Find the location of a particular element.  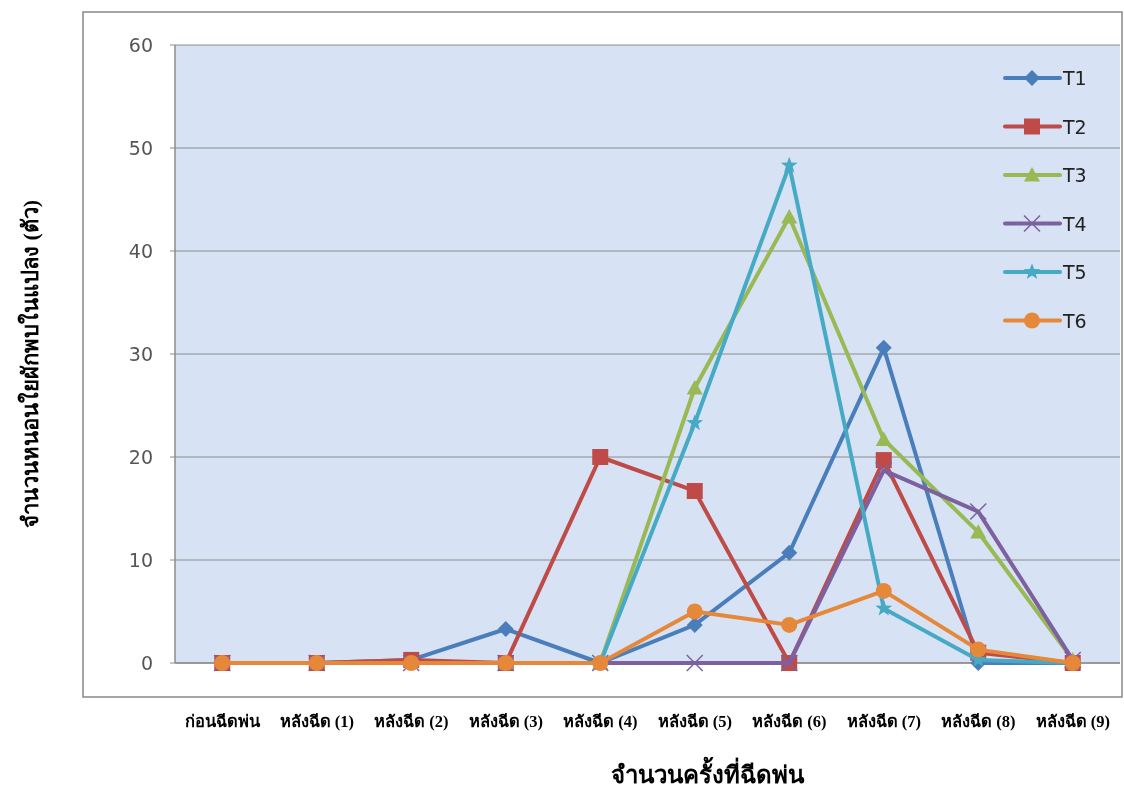

x-tick-label: หลังฉีด (7) is located at coordinates (883, 721).